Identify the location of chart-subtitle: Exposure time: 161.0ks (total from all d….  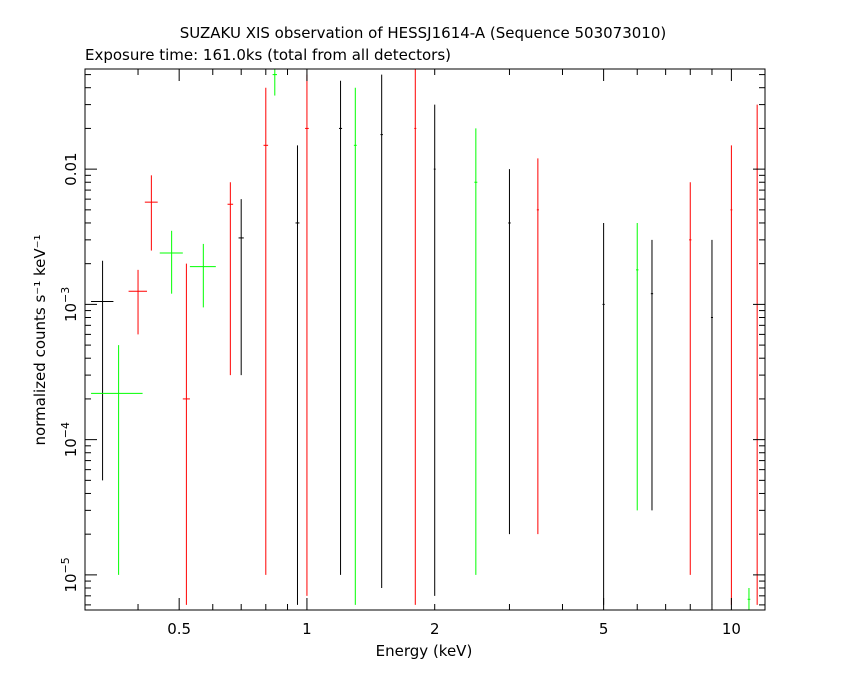
(268, 55).